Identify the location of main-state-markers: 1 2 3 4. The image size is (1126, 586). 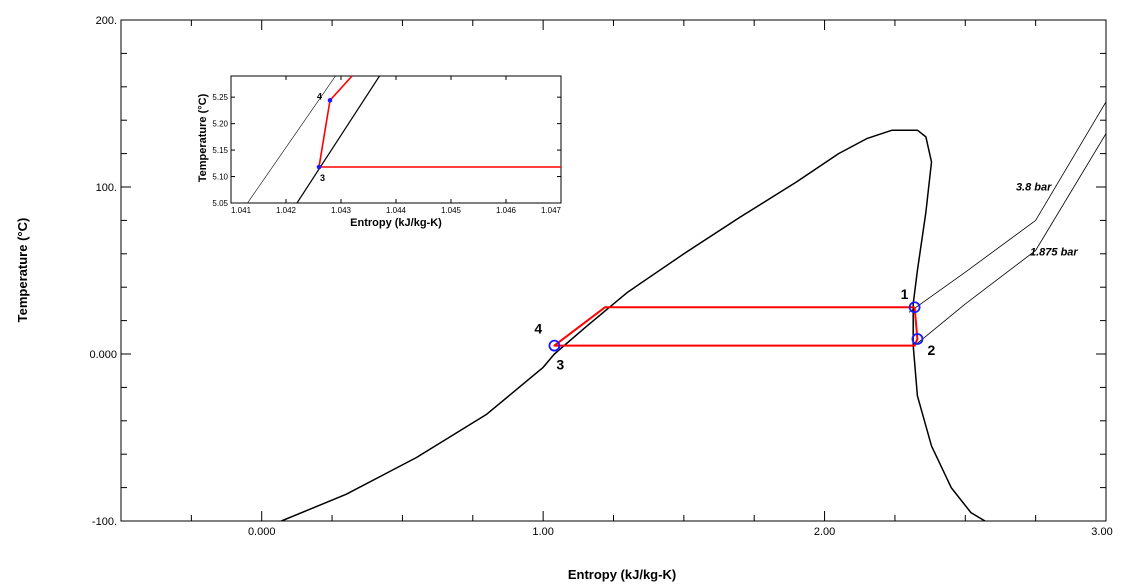
(734, 329).